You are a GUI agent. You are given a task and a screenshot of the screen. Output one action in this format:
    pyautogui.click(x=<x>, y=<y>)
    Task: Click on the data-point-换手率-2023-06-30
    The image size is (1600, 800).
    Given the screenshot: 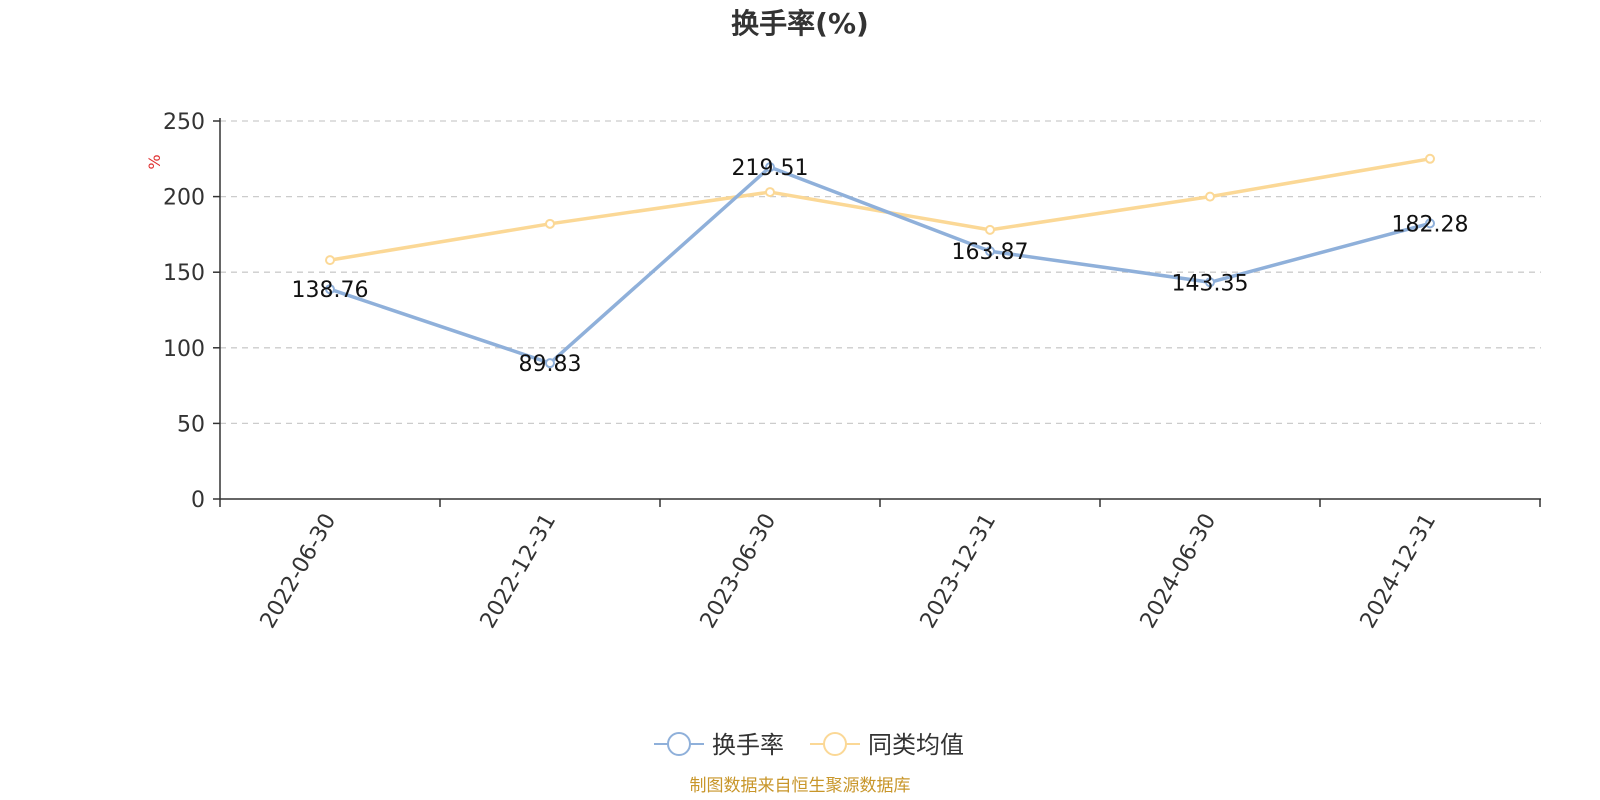 What is the action you would take?
    pyautogui.click(x=770, y=167)
    